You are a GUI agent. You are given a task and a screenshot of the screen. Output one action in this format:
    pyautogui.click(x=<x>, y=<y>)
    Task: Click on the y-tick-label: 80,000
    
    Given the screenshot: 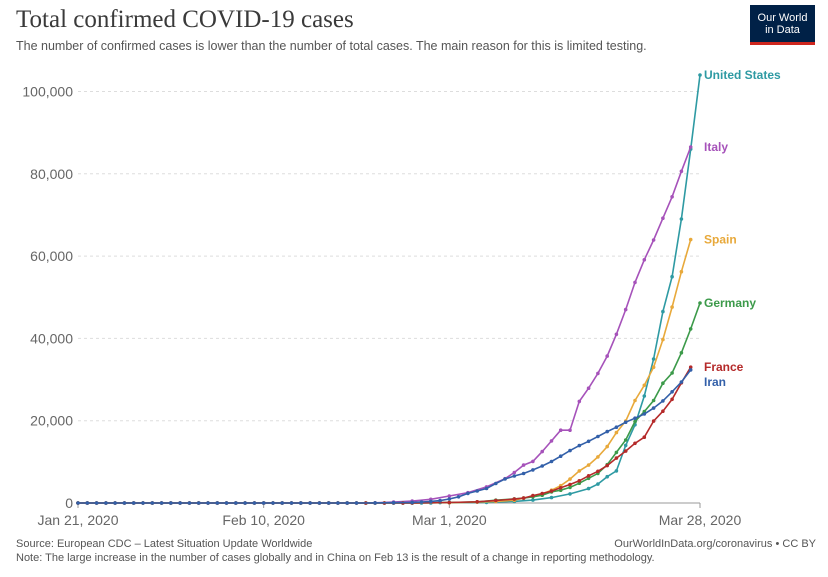 What is the action you would take?
    pyautogui.click(x=51, y=174)
    